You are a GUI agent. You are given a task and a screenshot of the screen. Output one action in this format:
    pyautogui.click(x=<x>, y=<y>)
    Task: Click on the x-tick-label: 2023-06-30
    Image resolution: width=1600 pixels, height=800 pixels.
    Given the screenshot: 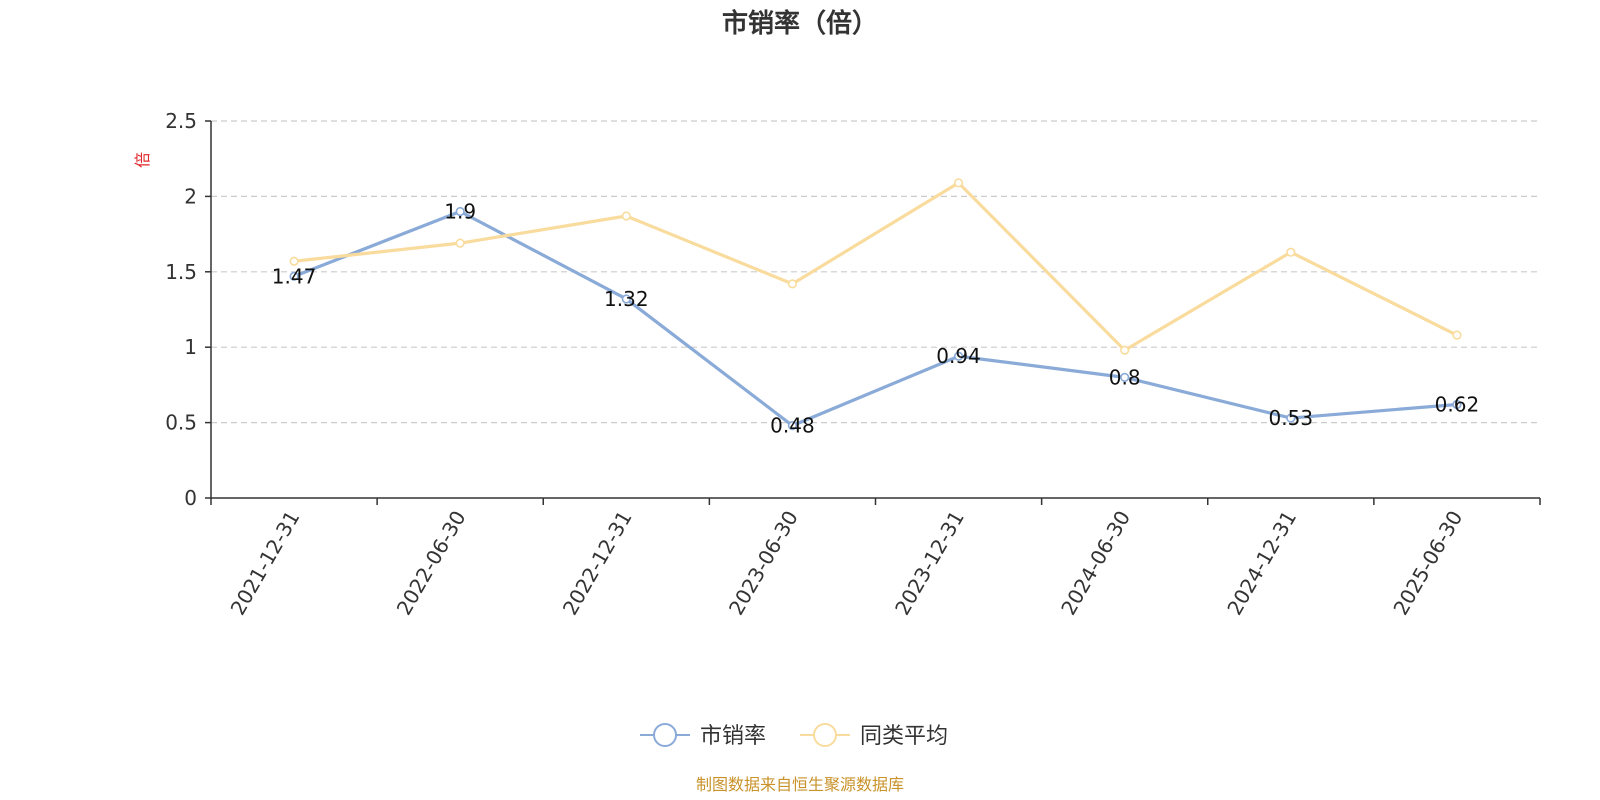 What is the action you would take?
    pyautogui.click(x=763, y=563)
    